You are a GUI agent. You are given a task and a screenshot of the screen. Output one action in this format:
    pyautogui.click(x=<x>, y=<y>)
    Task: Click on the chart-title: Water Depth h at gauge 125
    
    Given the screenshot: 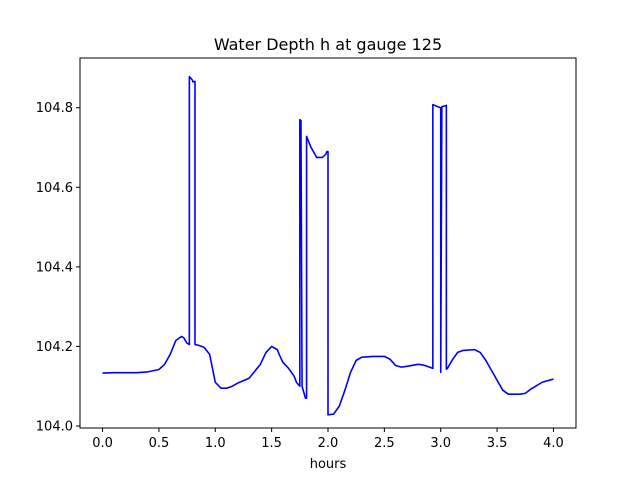 What is the action you would take?
    pyautogui.click(x=328, y=44)
    